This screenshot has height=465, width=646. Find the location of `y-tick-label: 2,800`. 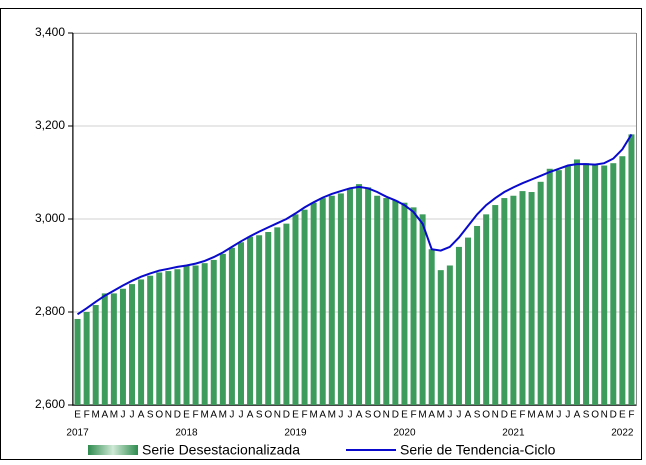

y-tick-label: 2,800 is located at coordinates (50, 311).